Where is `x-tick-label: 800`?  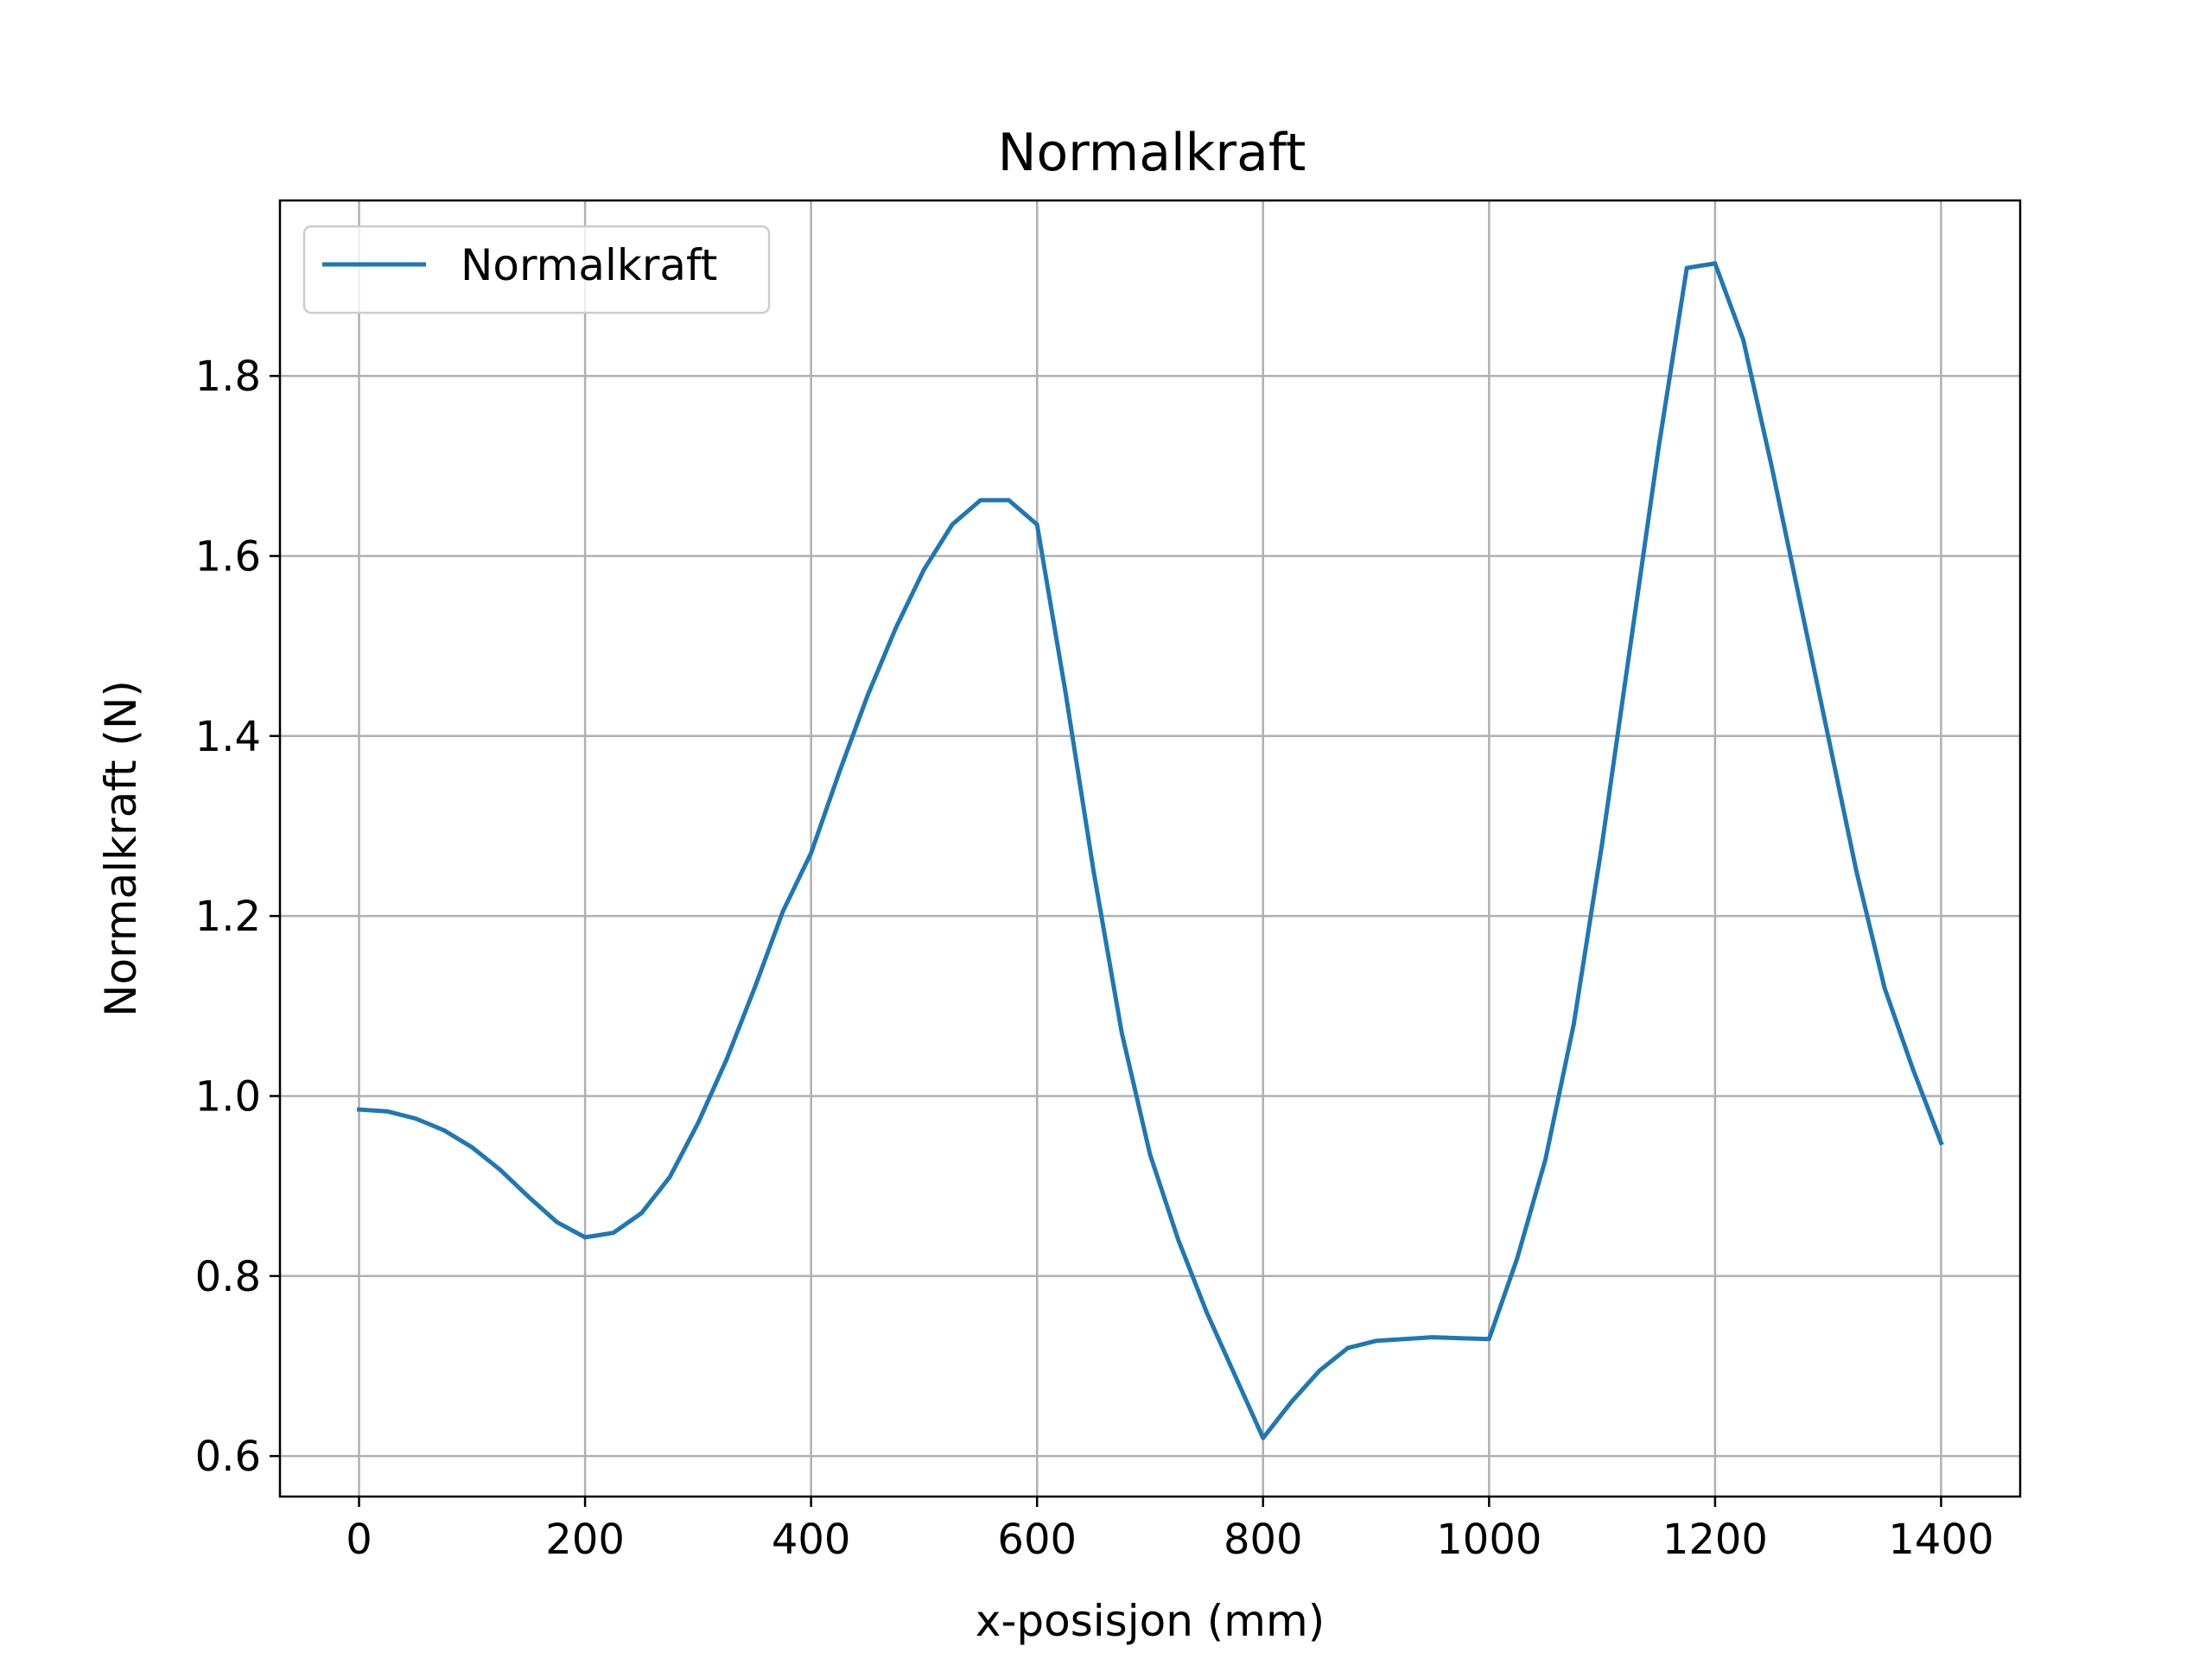 x-tick-label: 800 is located at coordinates (1263, 1540).